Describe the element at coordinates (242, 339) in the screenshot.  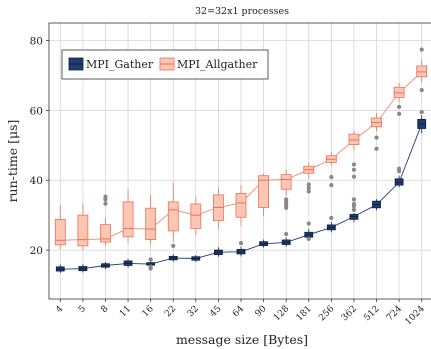
I see `x-axis-label: message size [Bytes]` at that location.